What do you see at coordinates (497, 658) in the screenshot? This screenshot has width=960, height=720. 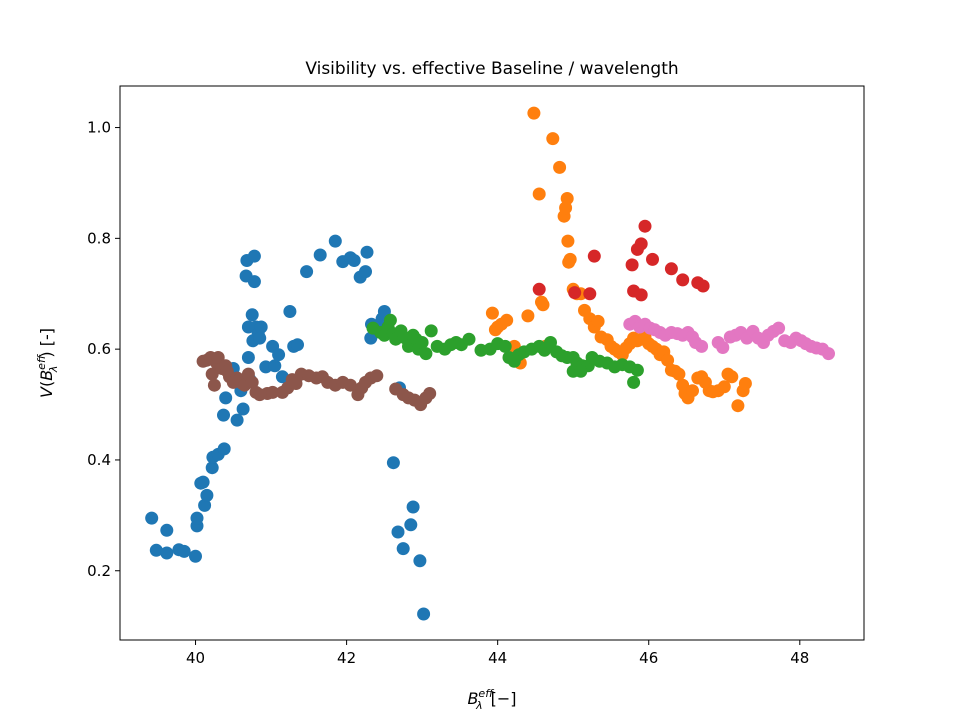 I see `x-tick-label: 44` at bounding box center [497, 658].